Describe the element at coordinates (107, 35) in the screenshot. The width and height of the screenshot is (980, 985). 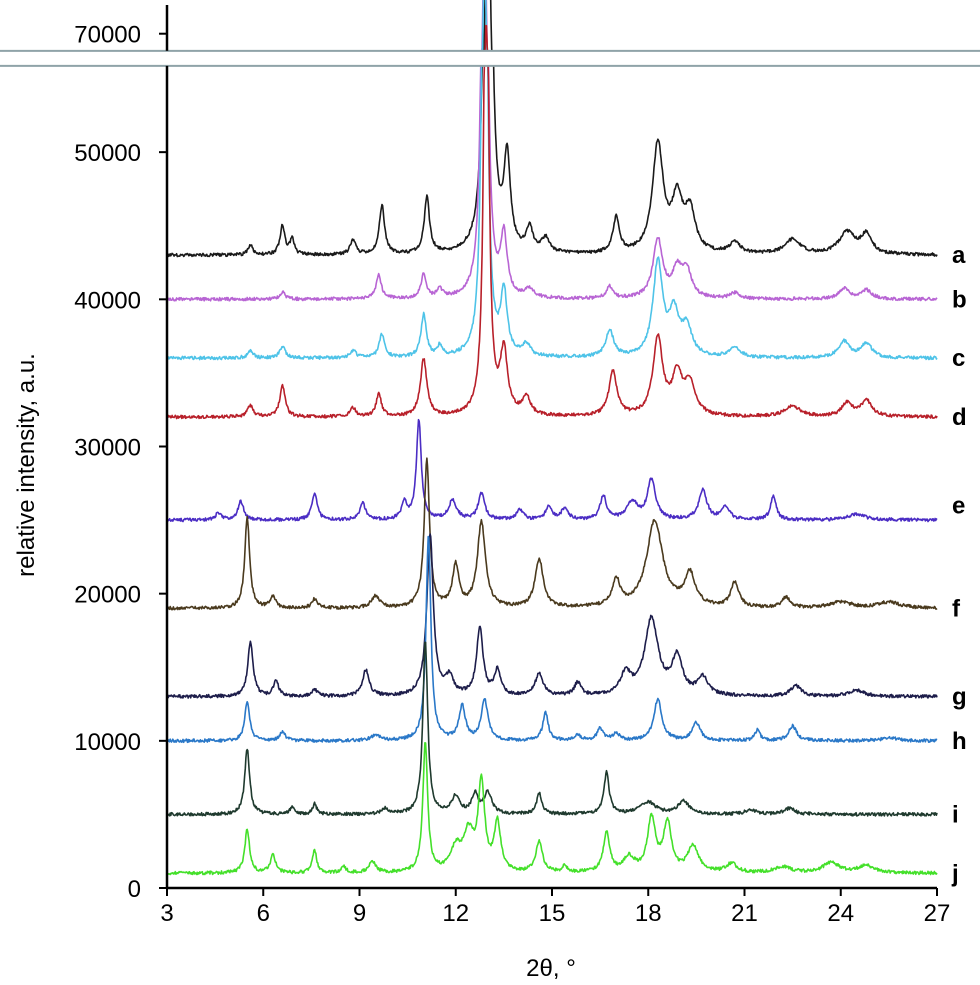
I see `y-tick-label: 70000` at that location.